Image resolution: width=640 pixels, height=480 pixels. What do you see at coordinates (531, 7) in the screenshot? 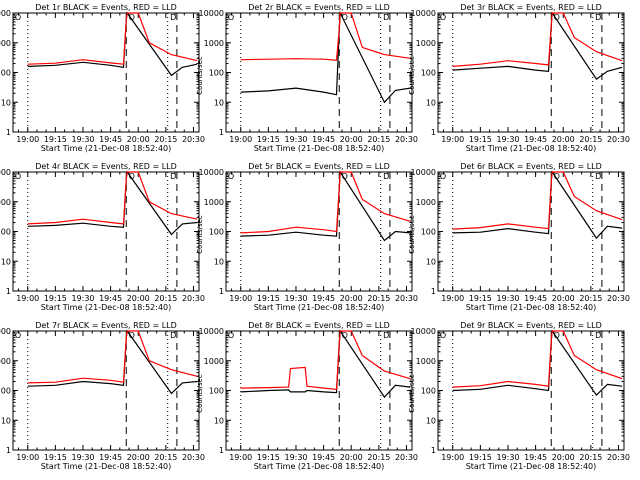
I see `chart-title: Det 3r BLACK = Events, RED = LLD` at bounding box center [531, 7].